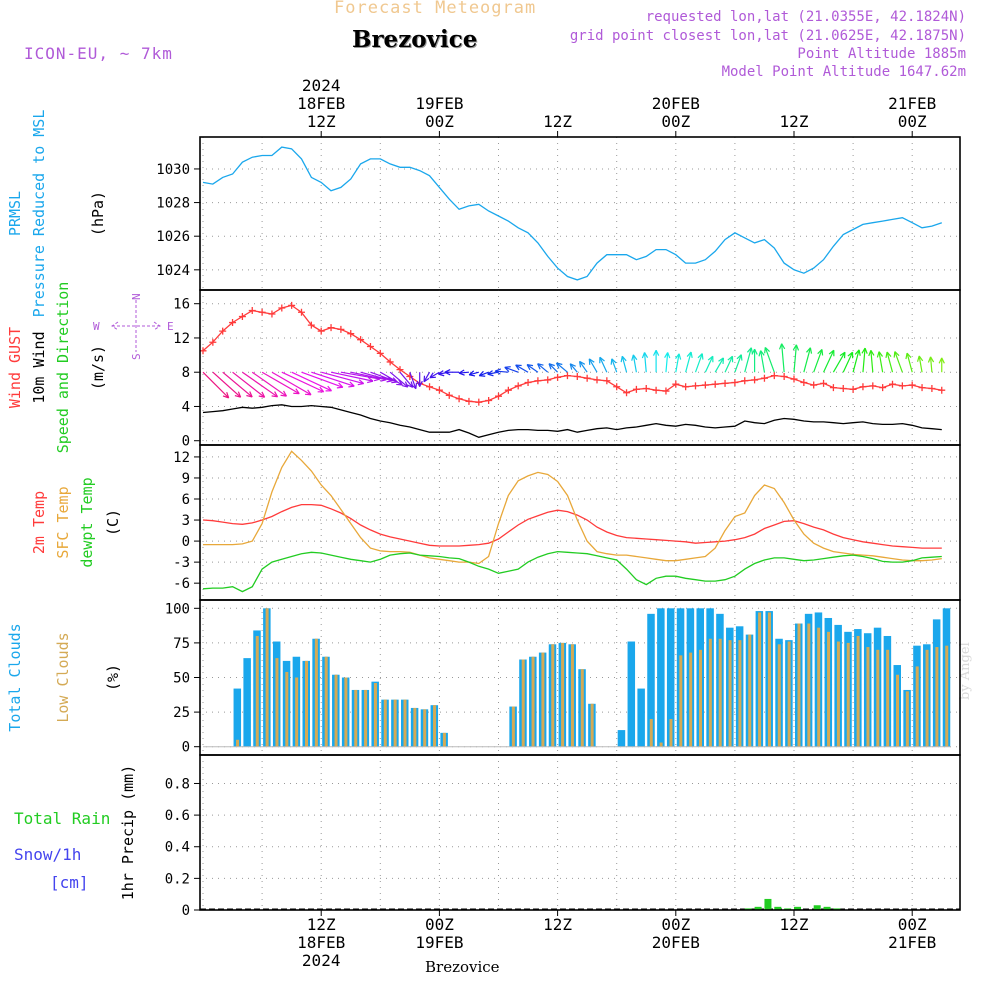 This screenshot has width=1000, height=1000. I want to click on y-axis-label: Wind GUST, so click(15, 367).